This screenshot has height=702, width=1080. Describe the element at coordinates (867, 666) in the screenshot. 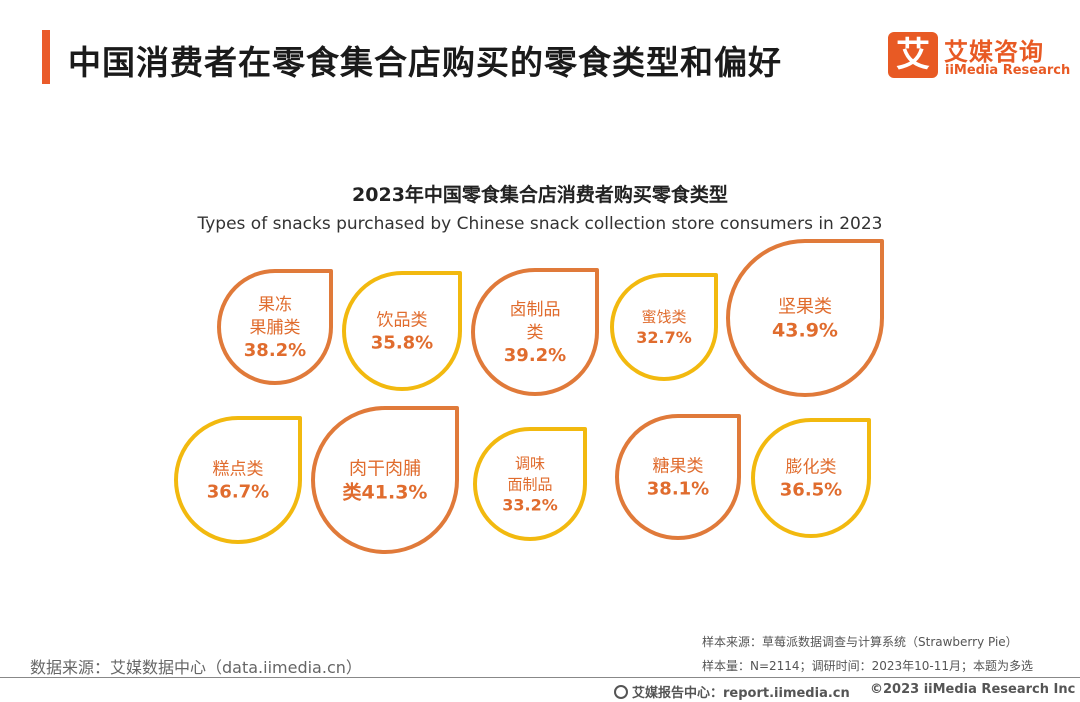

I see `sample-size-note: 样本量：N=2114；调研时间：2023年10-11月；本题为多选` at that location.